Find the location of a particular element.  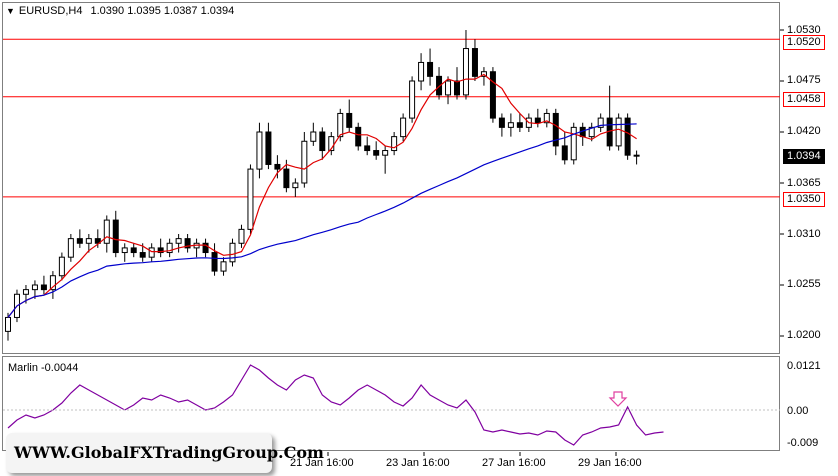

price-label: 1.0365 is located at coordinates (804, 183).